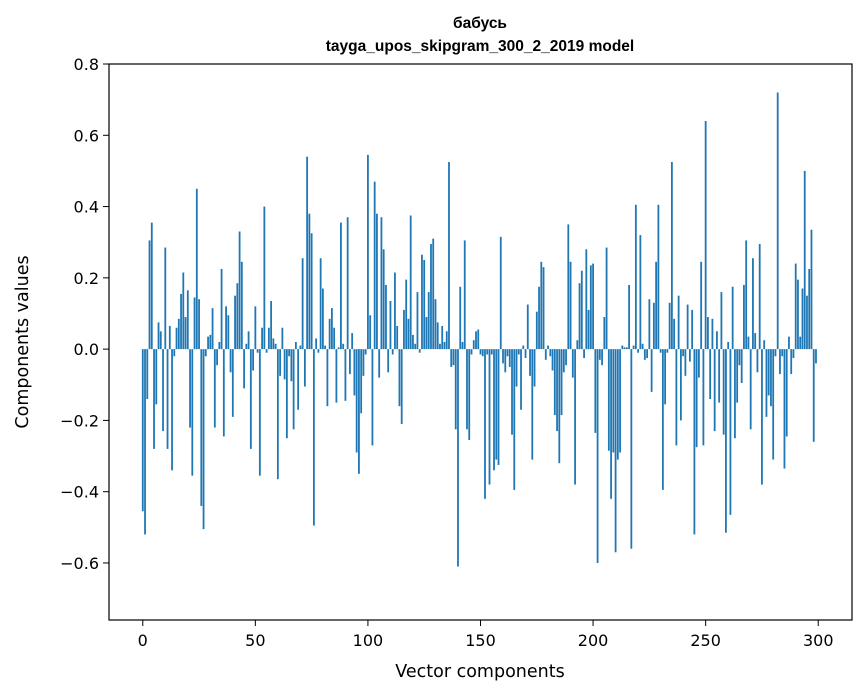 The width and height of the screenshot is (867, 696). Describe the element at coordinates (86, 278) in the screenshot. I see `y-tick-label: 0.2` at that location.